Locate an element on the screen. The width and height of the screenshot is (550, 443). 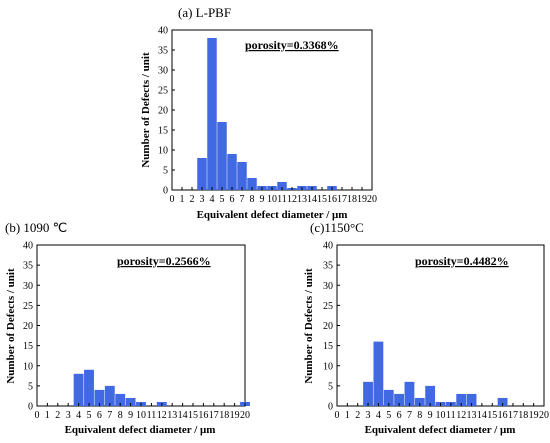
panel-a-x-tick-label: 17 is located at coordinates (342, 199).